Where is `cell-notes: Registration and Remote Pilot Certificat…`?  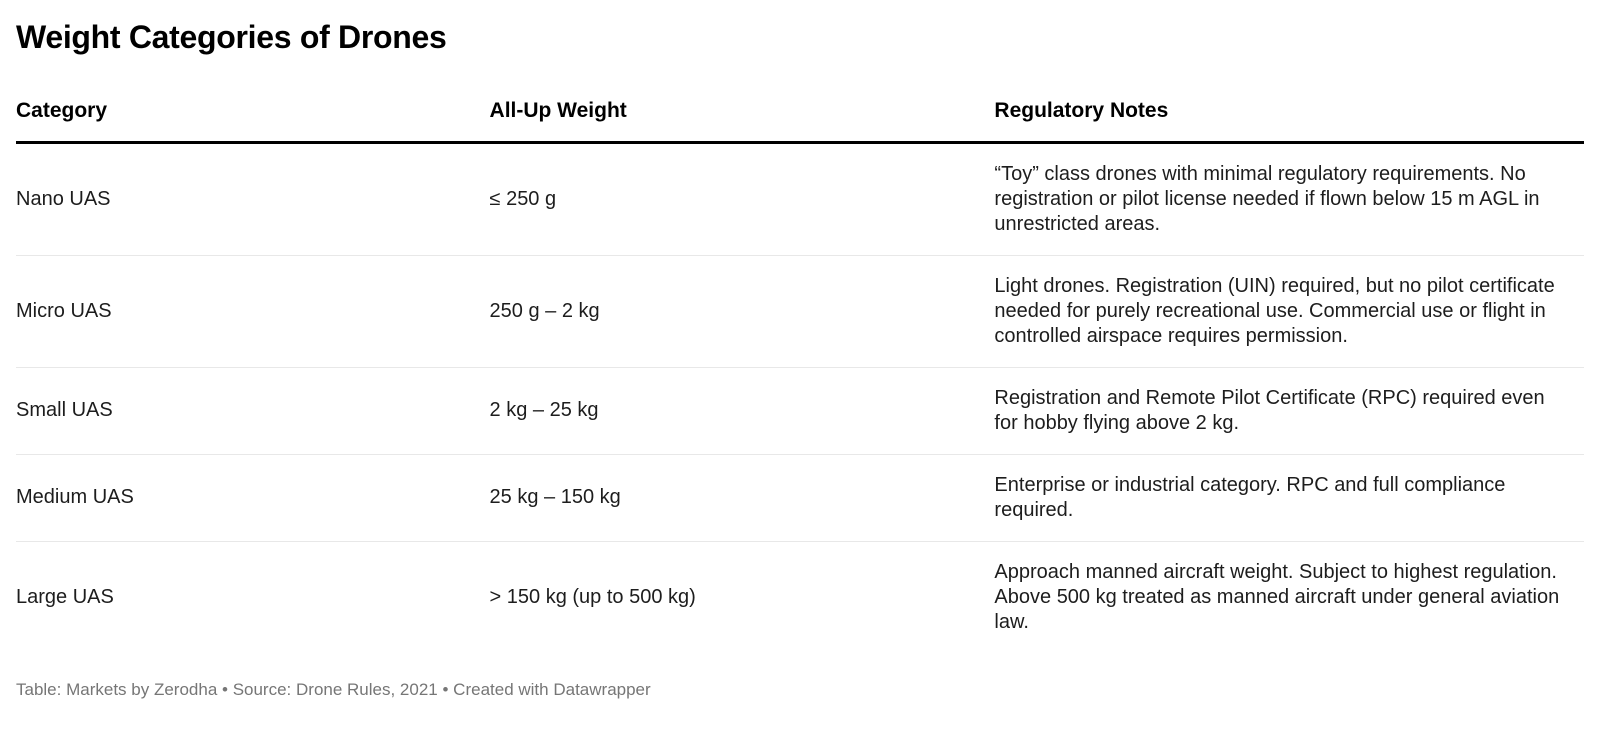 cell-notes: Registration and Remote Pilot Certificat… is located at coordinates (1289, 410).